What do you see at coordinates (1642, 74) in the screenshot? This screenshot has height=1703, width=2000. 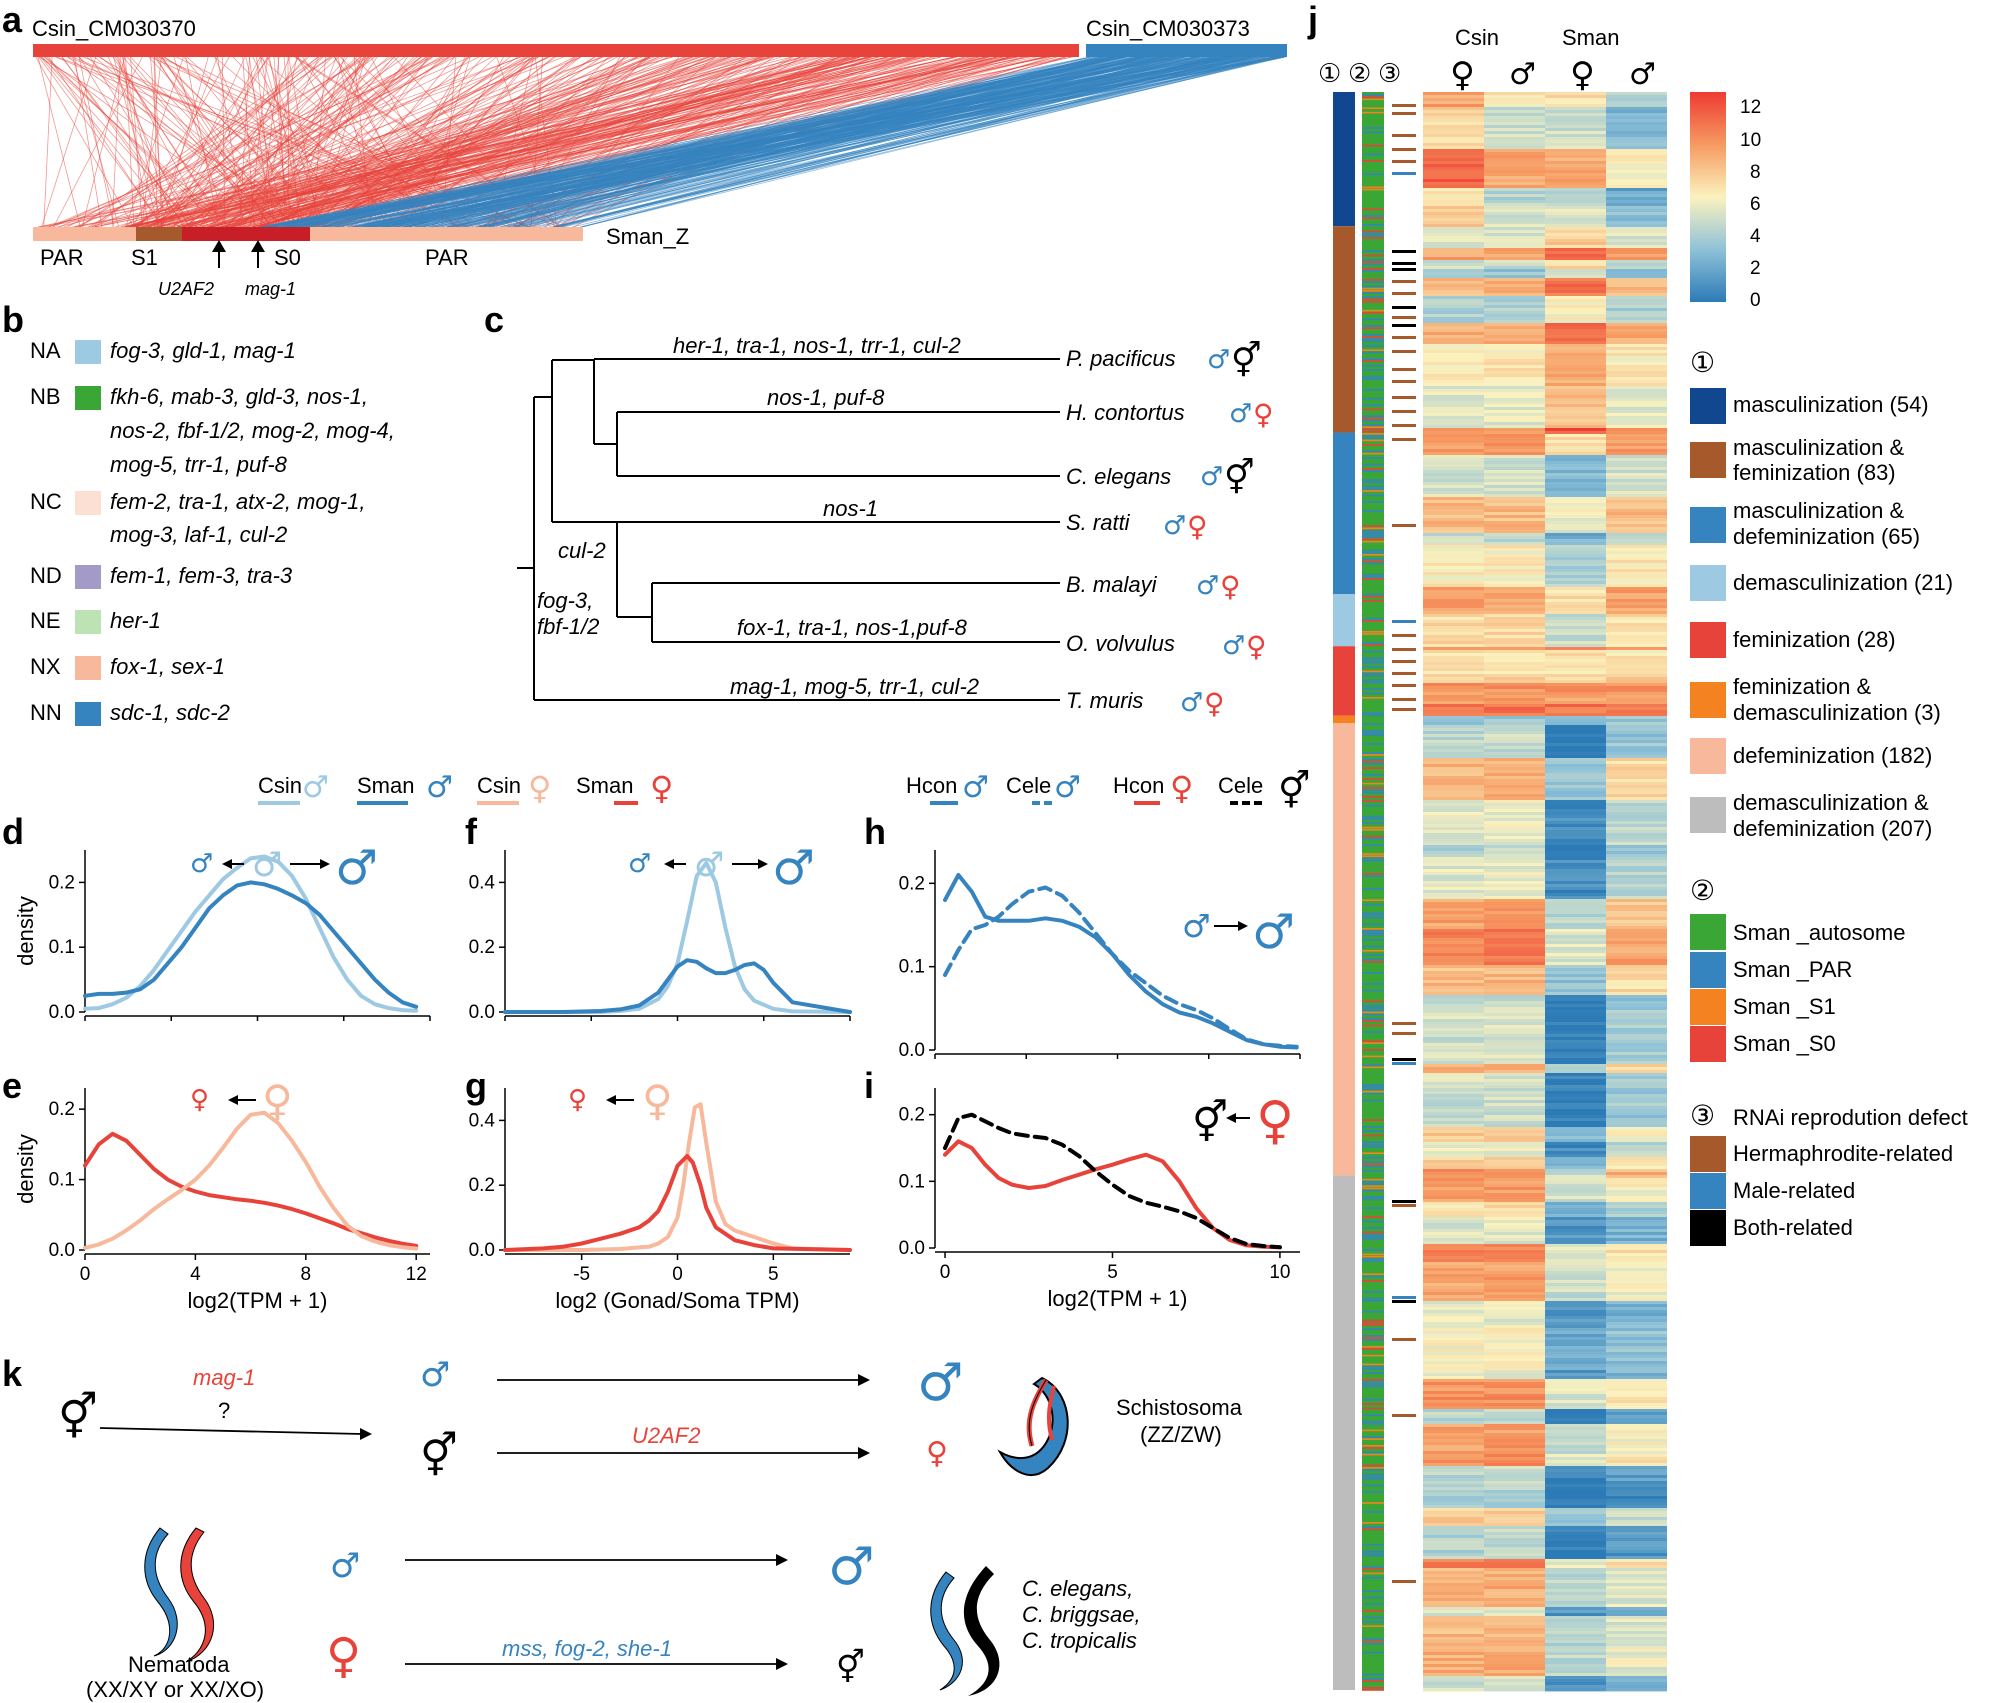 I see `heatmap-col-sman-male: ♂` at bounding box center [1642, 74].